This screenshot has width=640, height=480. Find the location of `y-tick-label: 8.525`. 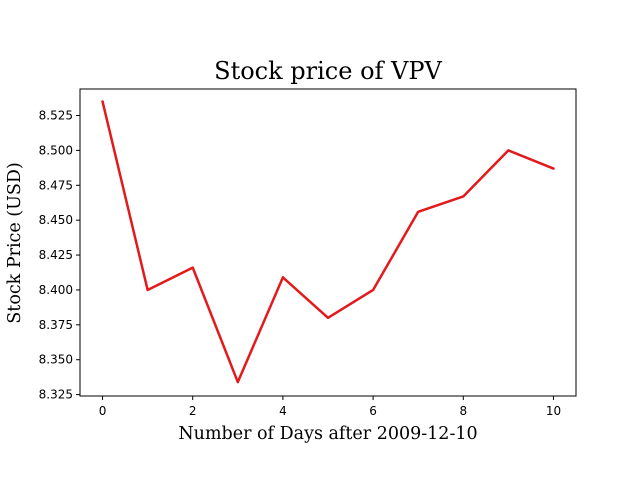

y-tick-label: 8.525 is located at coordinates (56, 116).